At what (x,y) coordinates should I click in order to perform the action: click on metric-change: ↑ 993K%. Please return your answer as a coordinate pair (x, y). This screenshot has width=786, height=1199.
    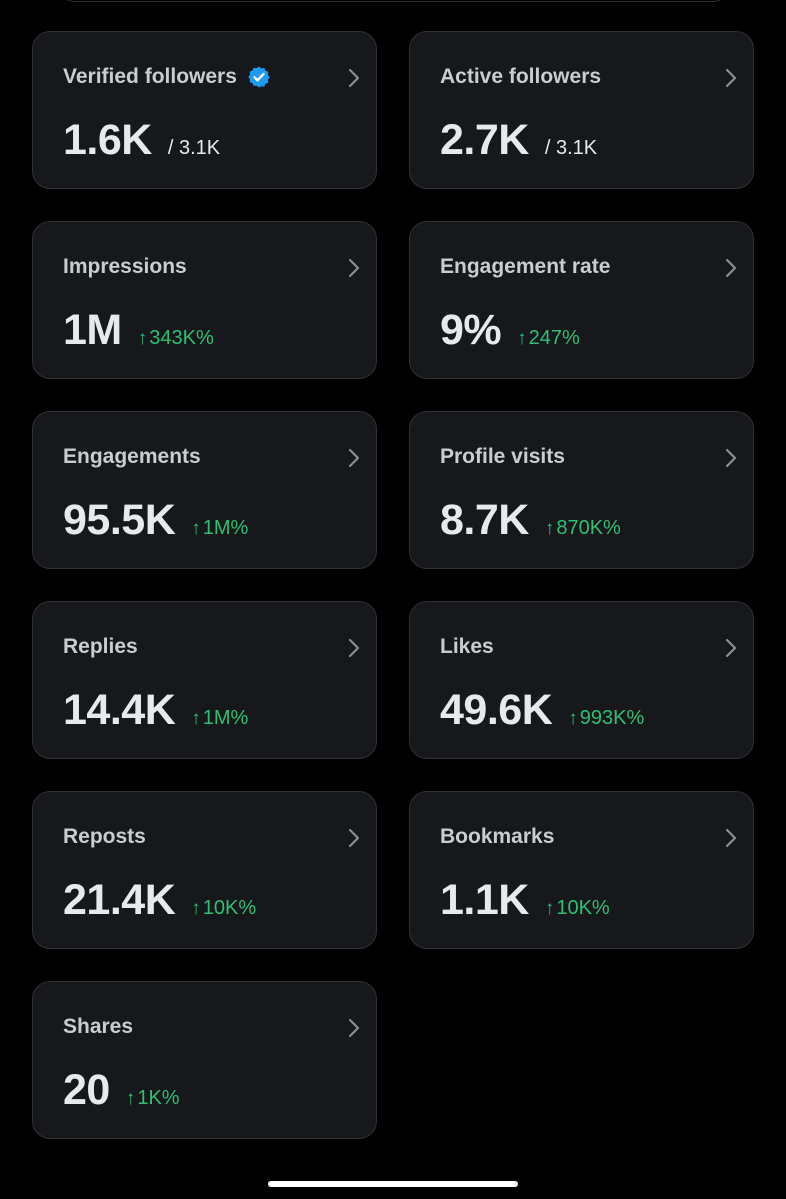
    Looking at the image, I should click on (606, 718).